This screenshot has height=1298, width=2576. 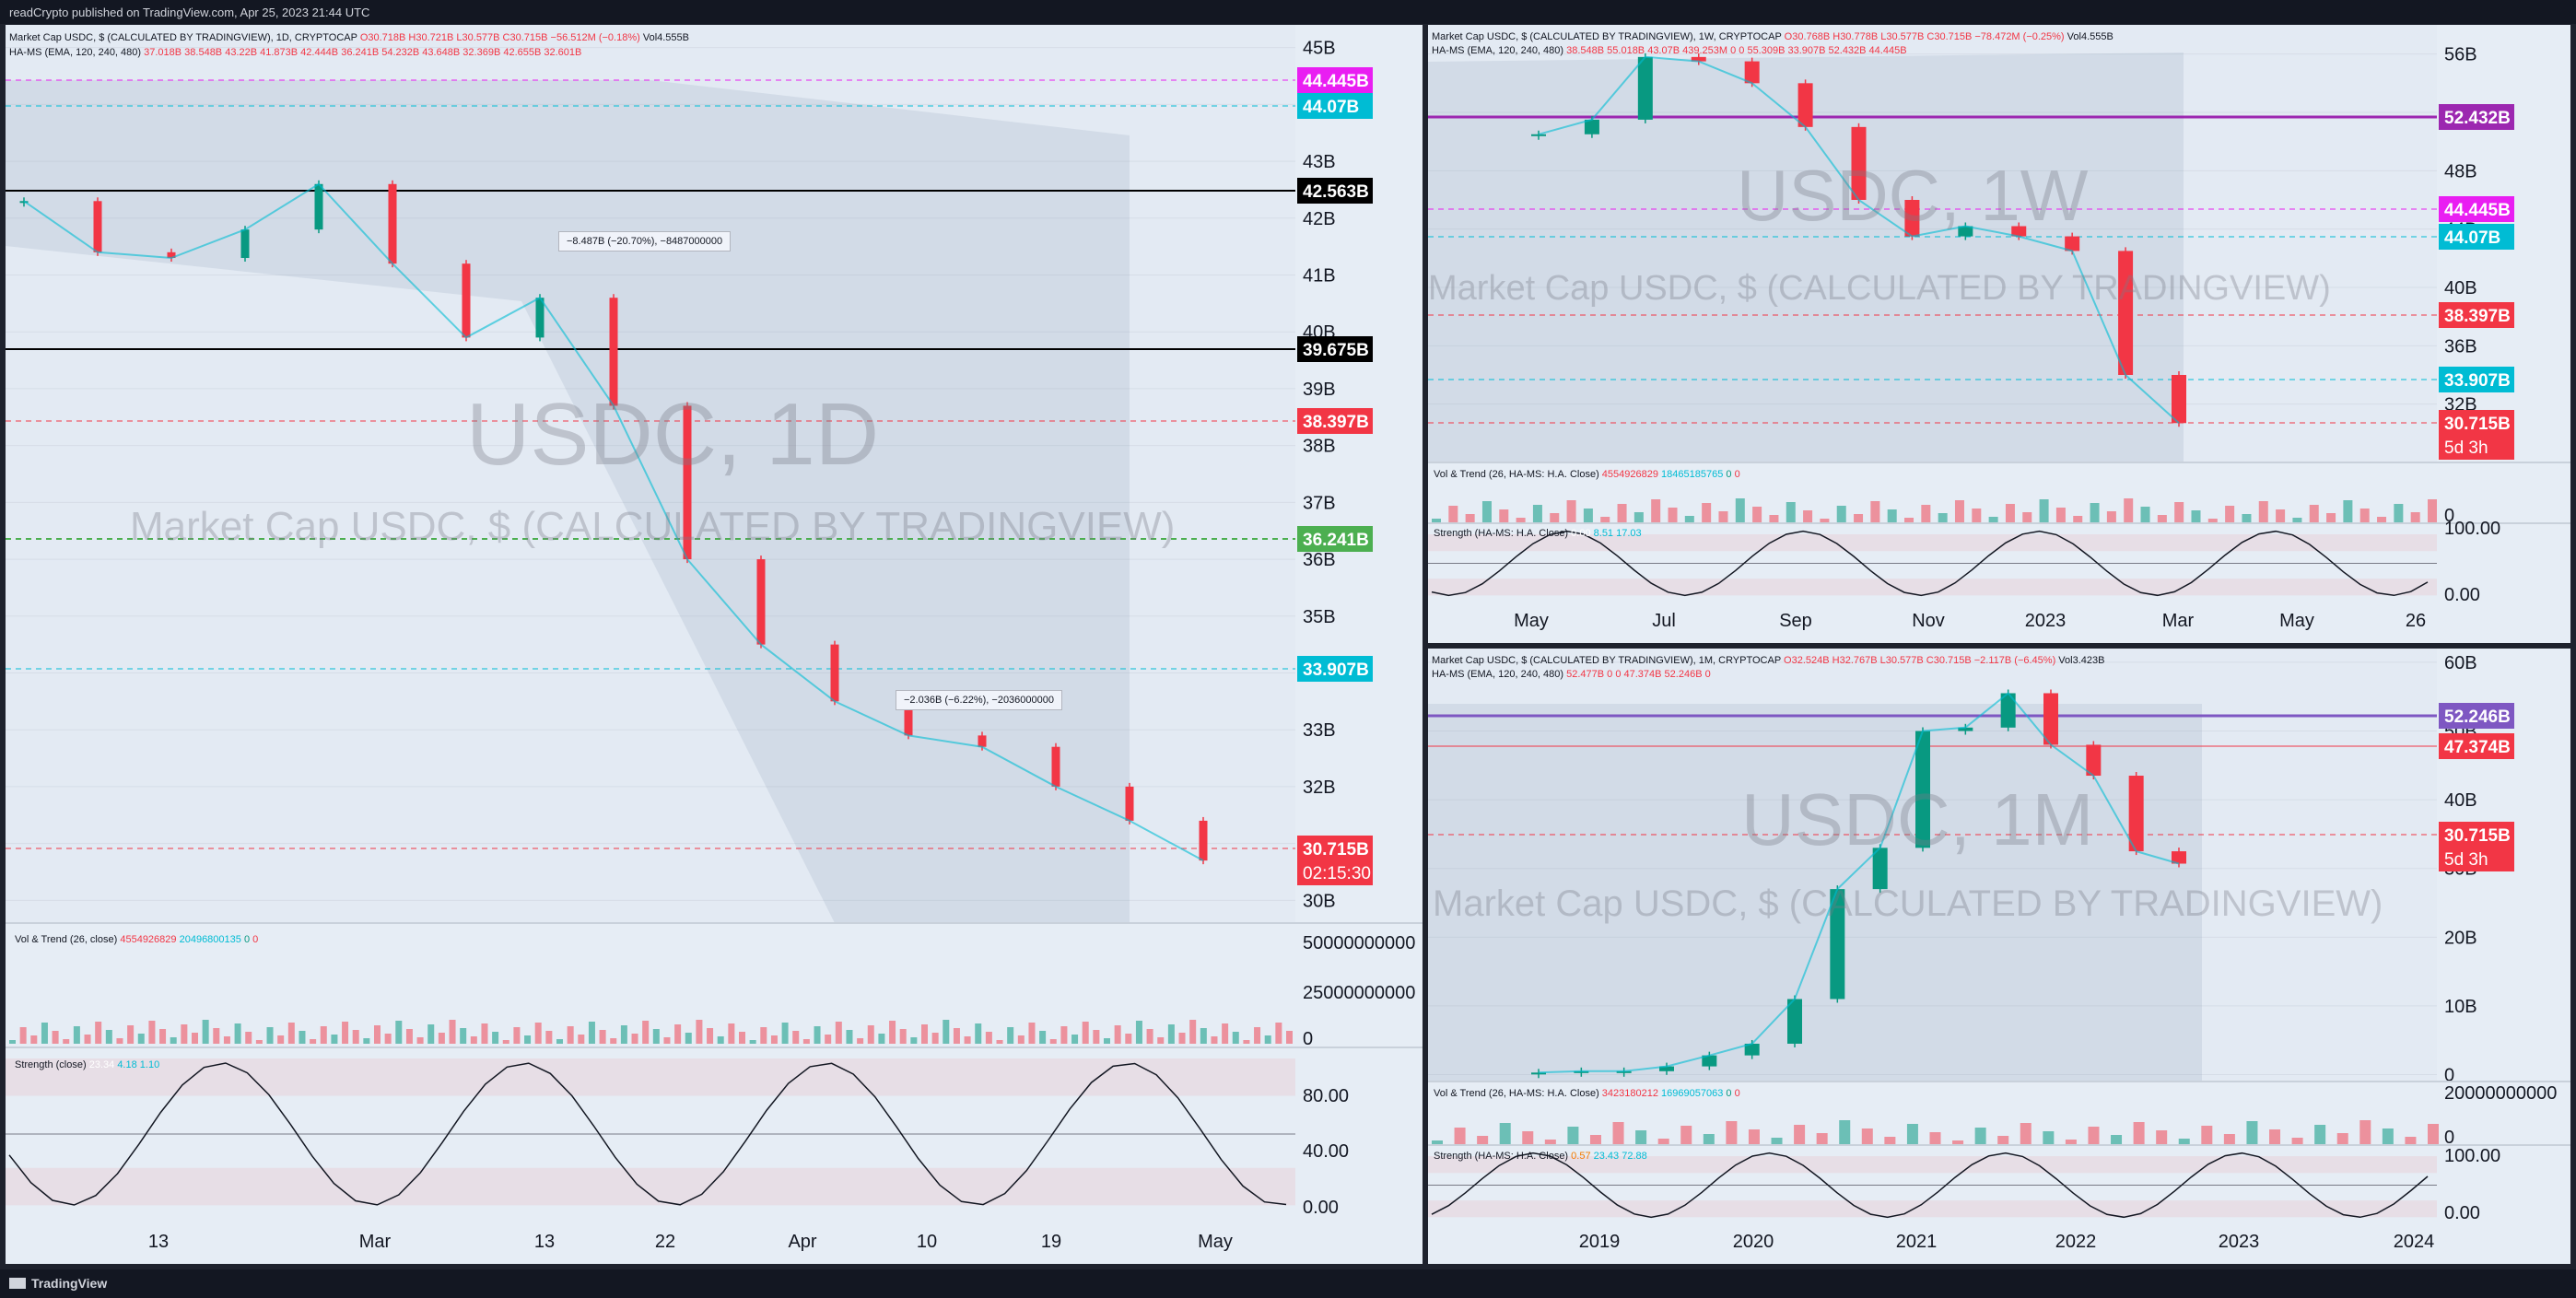 I want to click on x-tick-label: Mar, so click(x=2178, y=621).